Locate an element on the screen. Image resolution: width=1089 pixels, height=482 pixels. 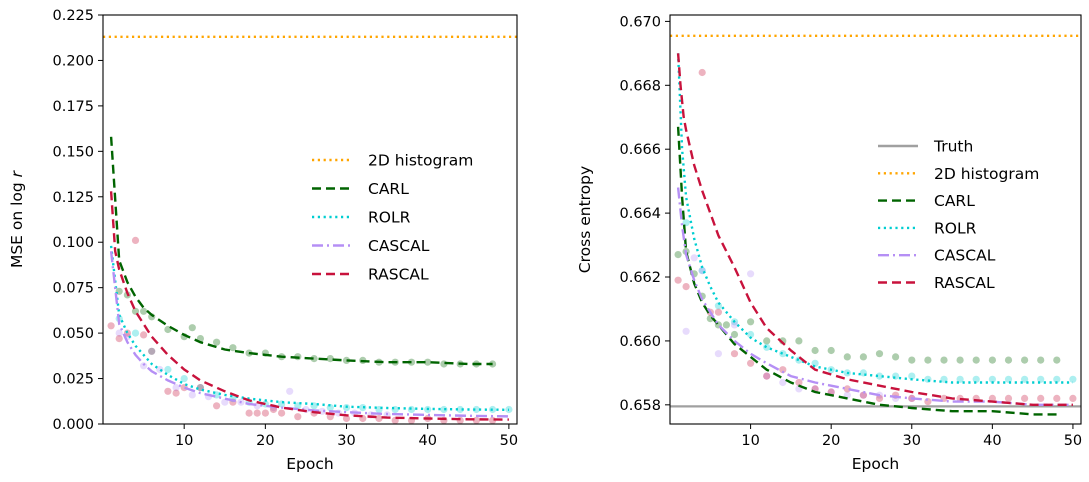
x-axis-label: Epoch is located at coordinates (875, 464).